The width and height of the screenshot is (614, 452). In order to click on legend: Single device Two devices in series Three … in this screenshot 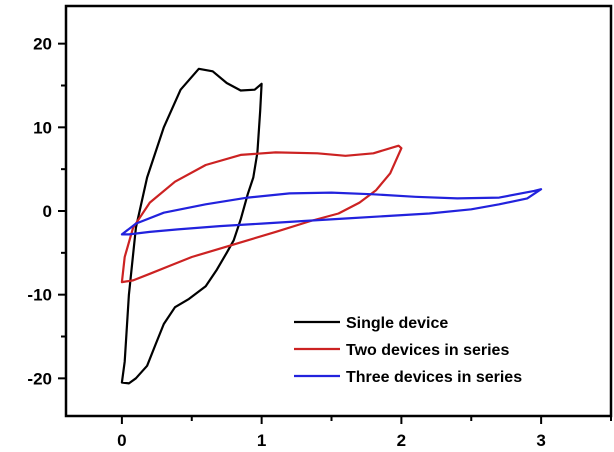, I will do `click(408, 350)`.